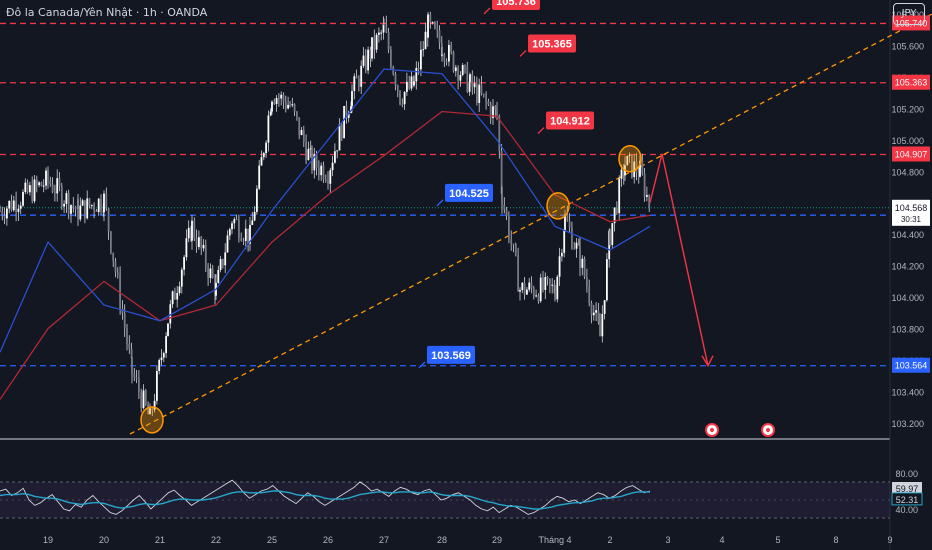  What do you see at coordinates (446, 357) in the screenshot?
I see `level-tag: 103.569` at bounding box center [446, 357].